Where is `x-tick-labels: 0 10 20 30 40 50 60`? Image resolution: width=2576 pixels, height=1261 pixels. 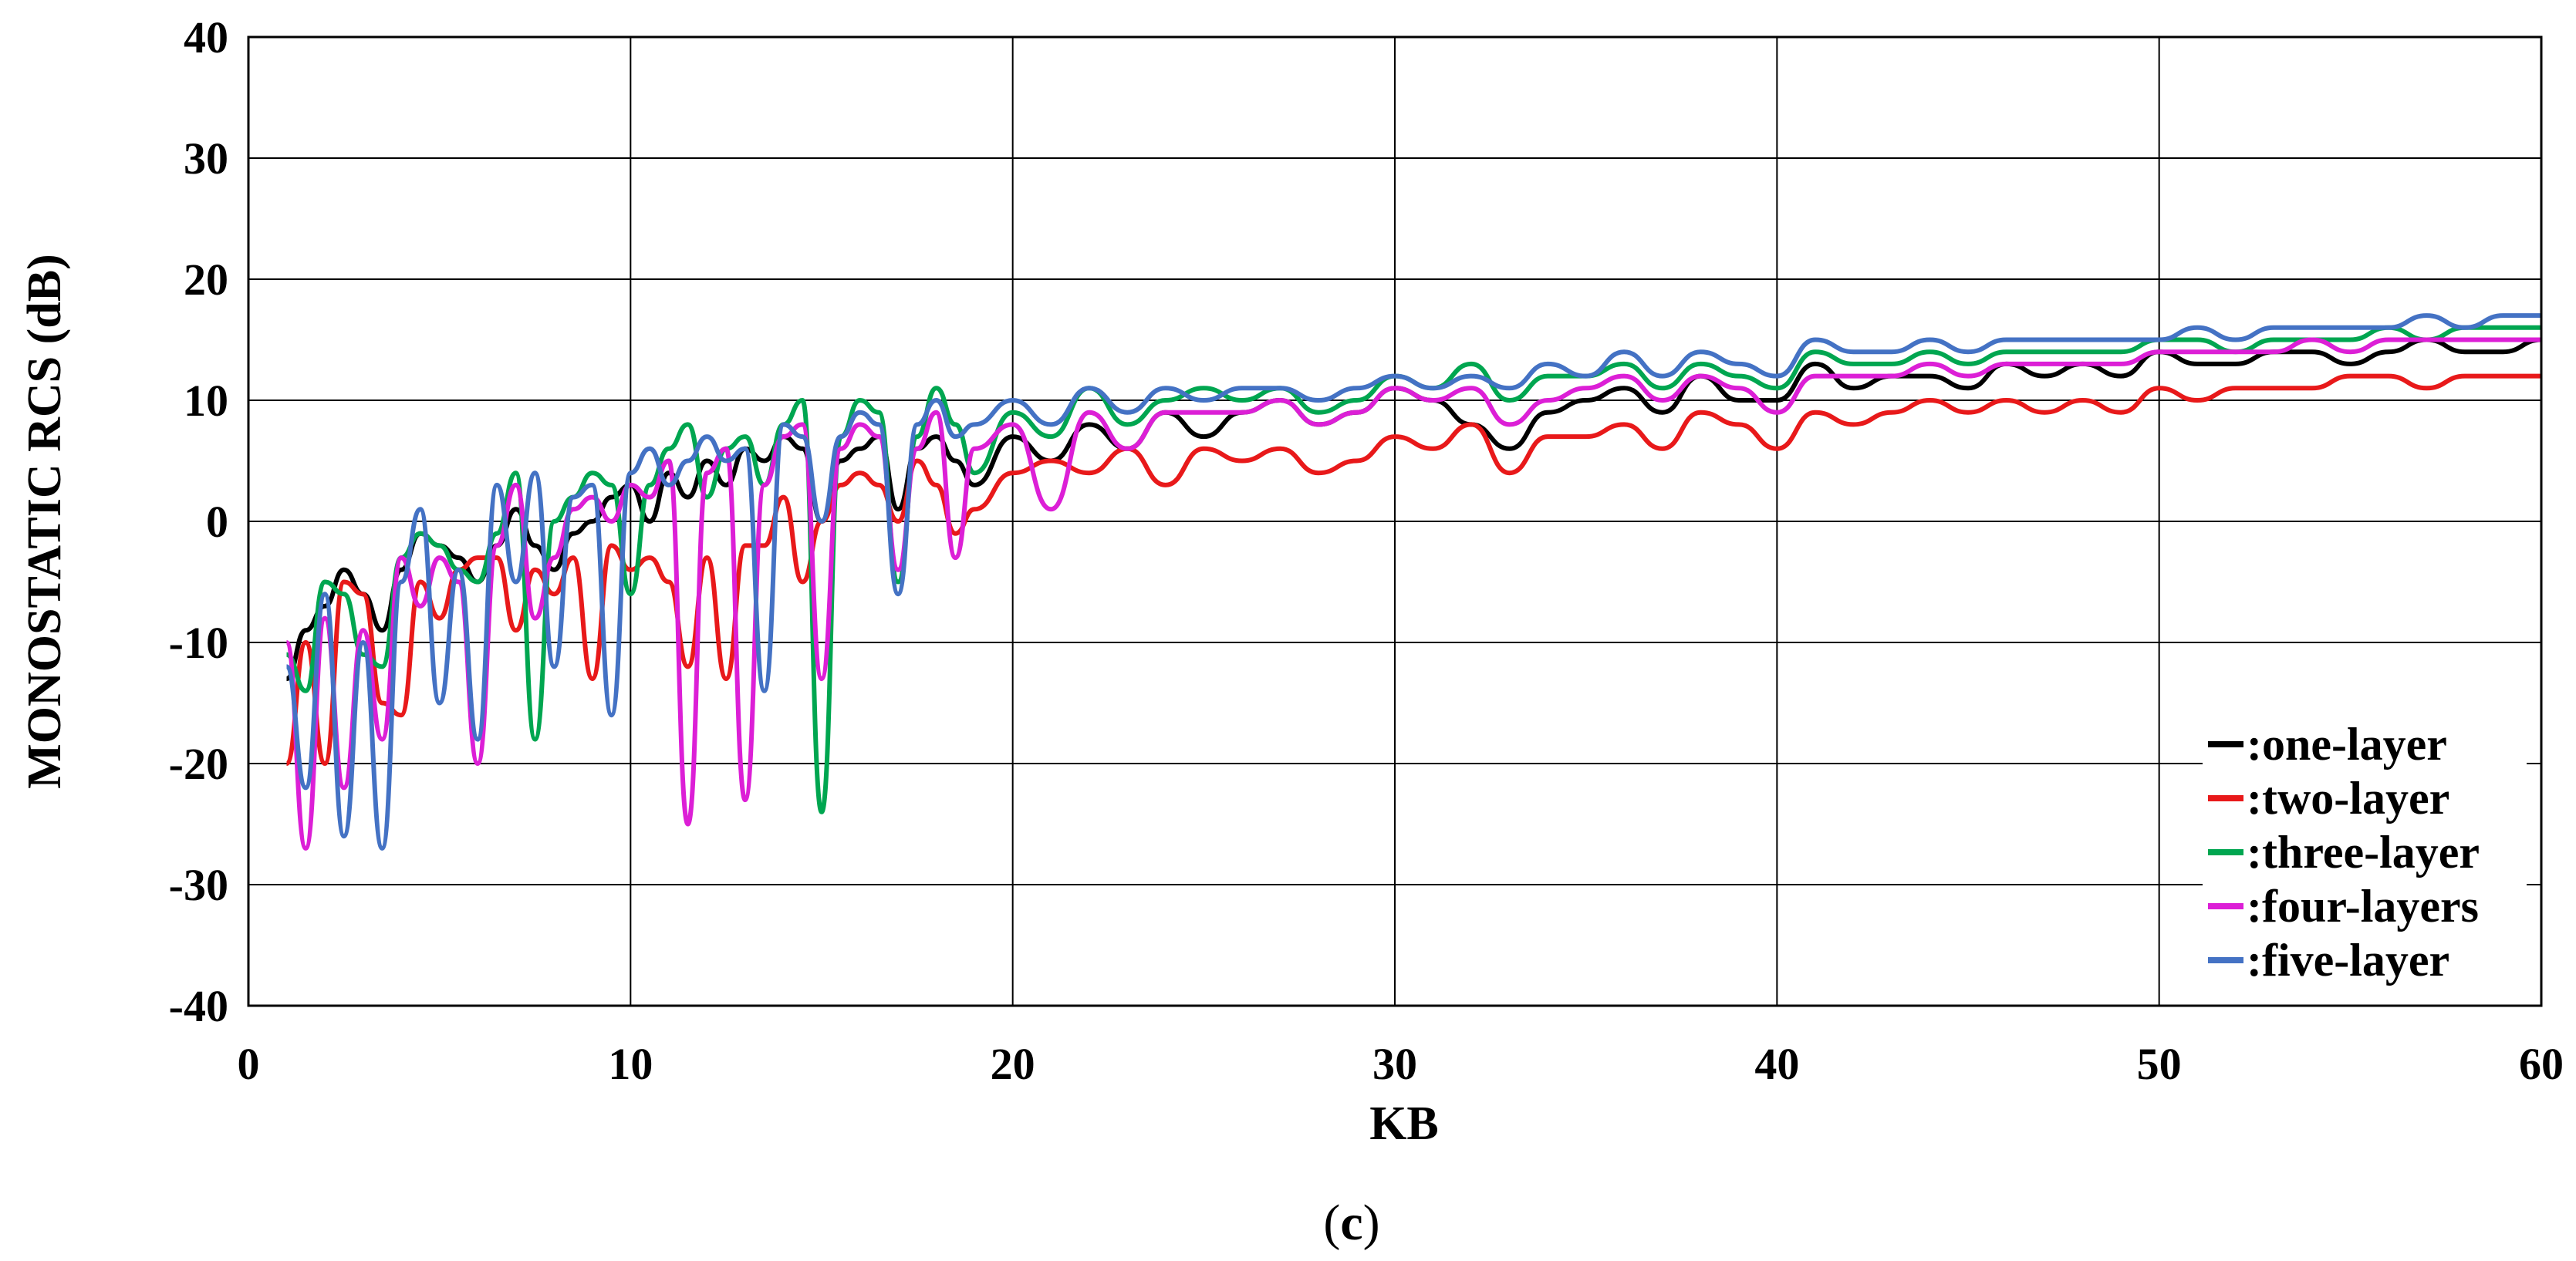 x-tick-labels: 0 10 20 30 40 50 60 is located at coordinates (1401, 1064).